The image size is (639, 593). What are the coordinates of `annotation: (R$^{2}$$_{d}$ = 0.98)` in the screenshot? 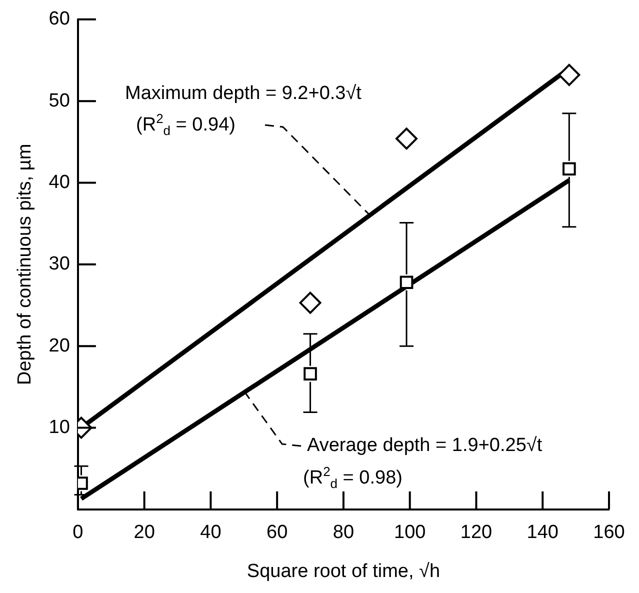 It's located at (352, 478).